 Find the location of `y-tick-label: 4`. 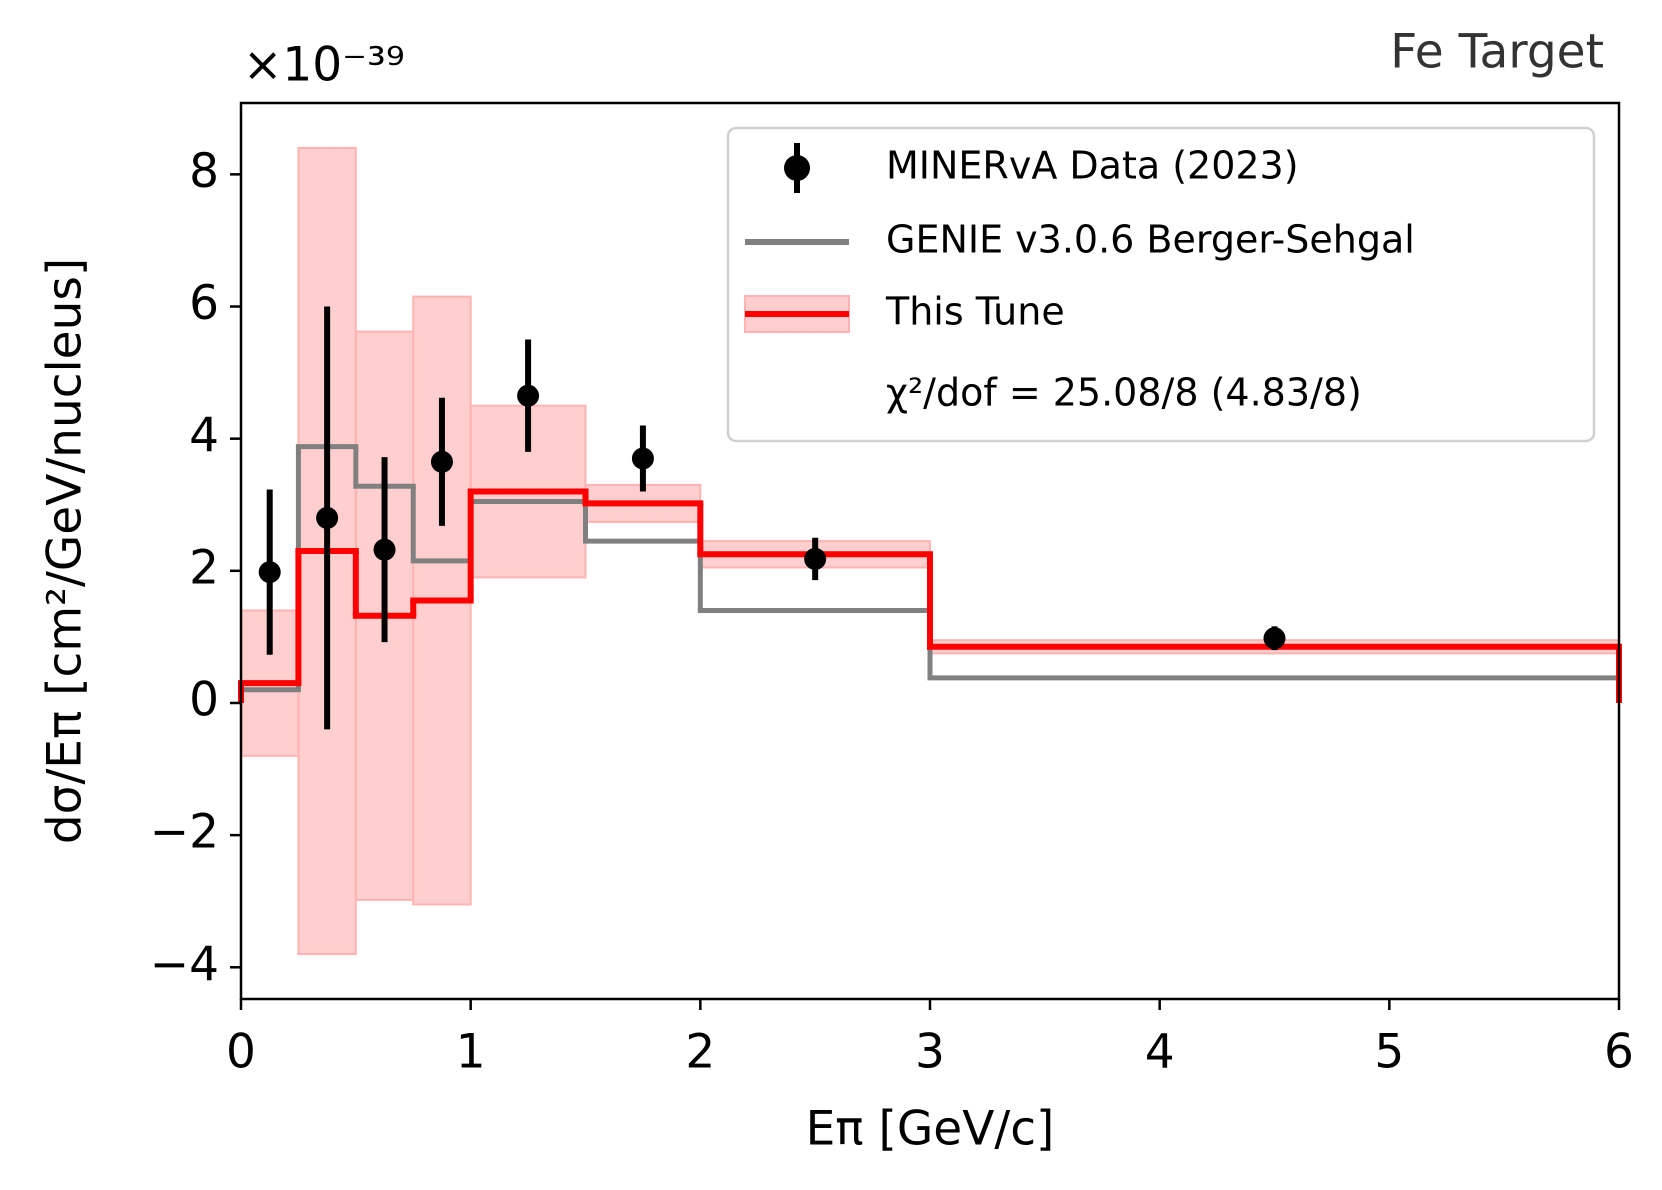

y-tick-label: 4 is located at coordinates (204, 435).